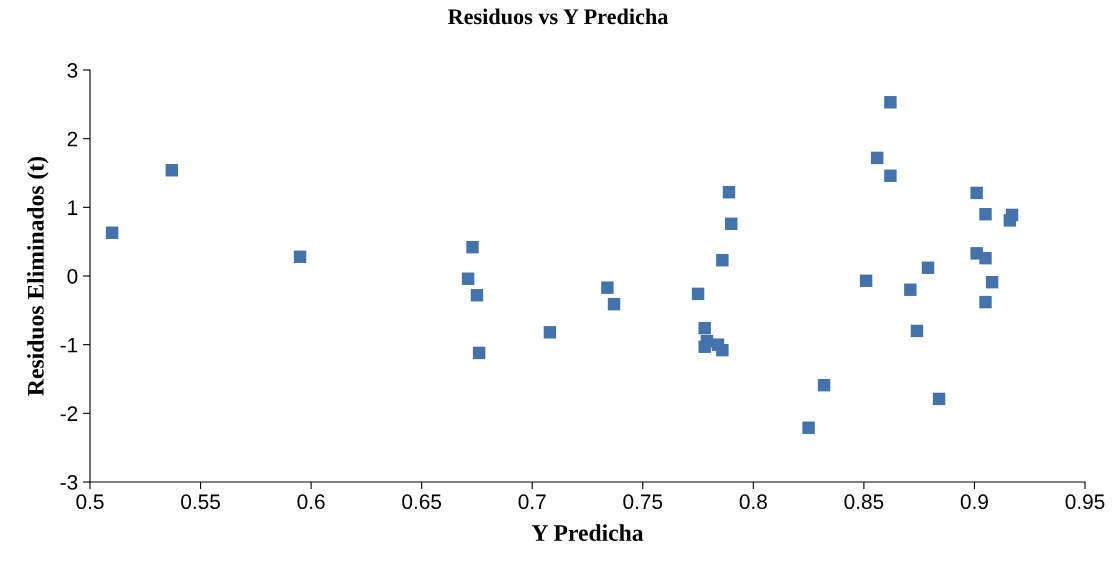 The image size is (1116, 571). I want to click on y-tick-label: 2, so click(72, 139).